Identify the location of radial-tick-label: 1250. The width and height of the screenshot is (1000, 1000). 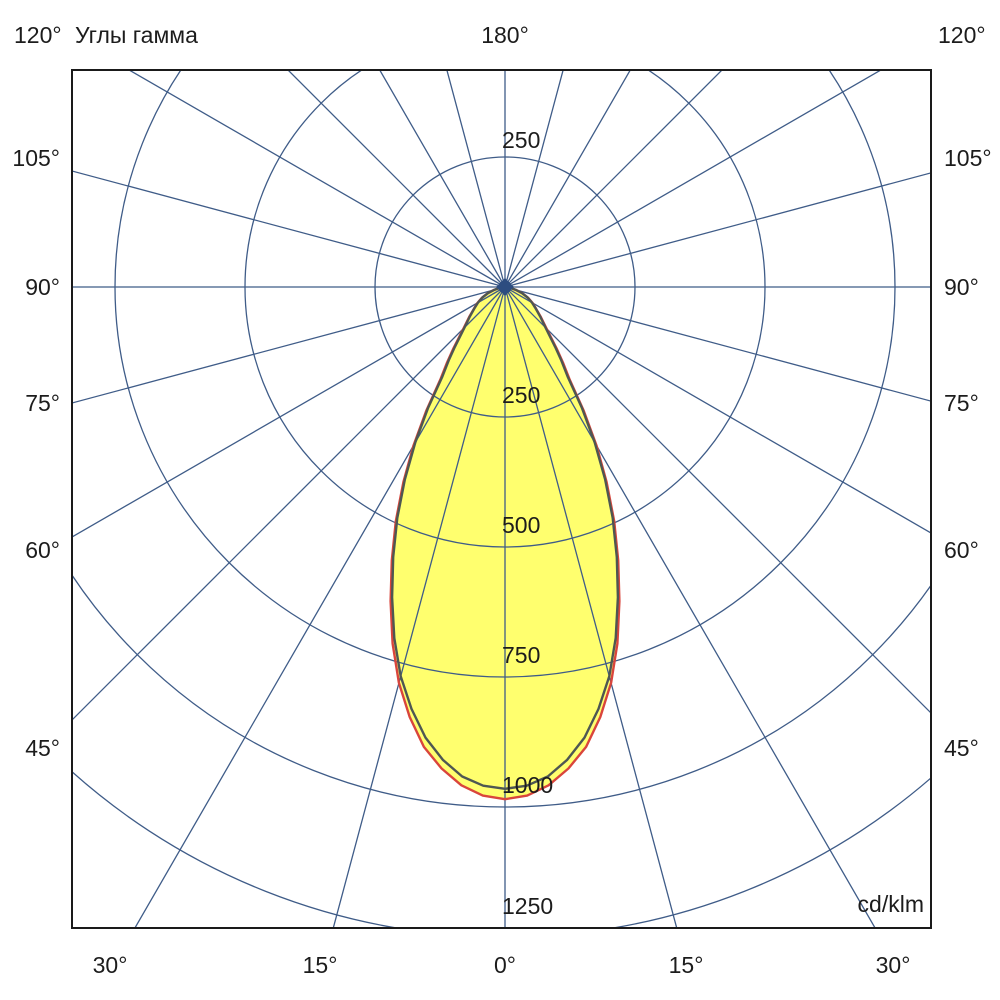
(527, 906).